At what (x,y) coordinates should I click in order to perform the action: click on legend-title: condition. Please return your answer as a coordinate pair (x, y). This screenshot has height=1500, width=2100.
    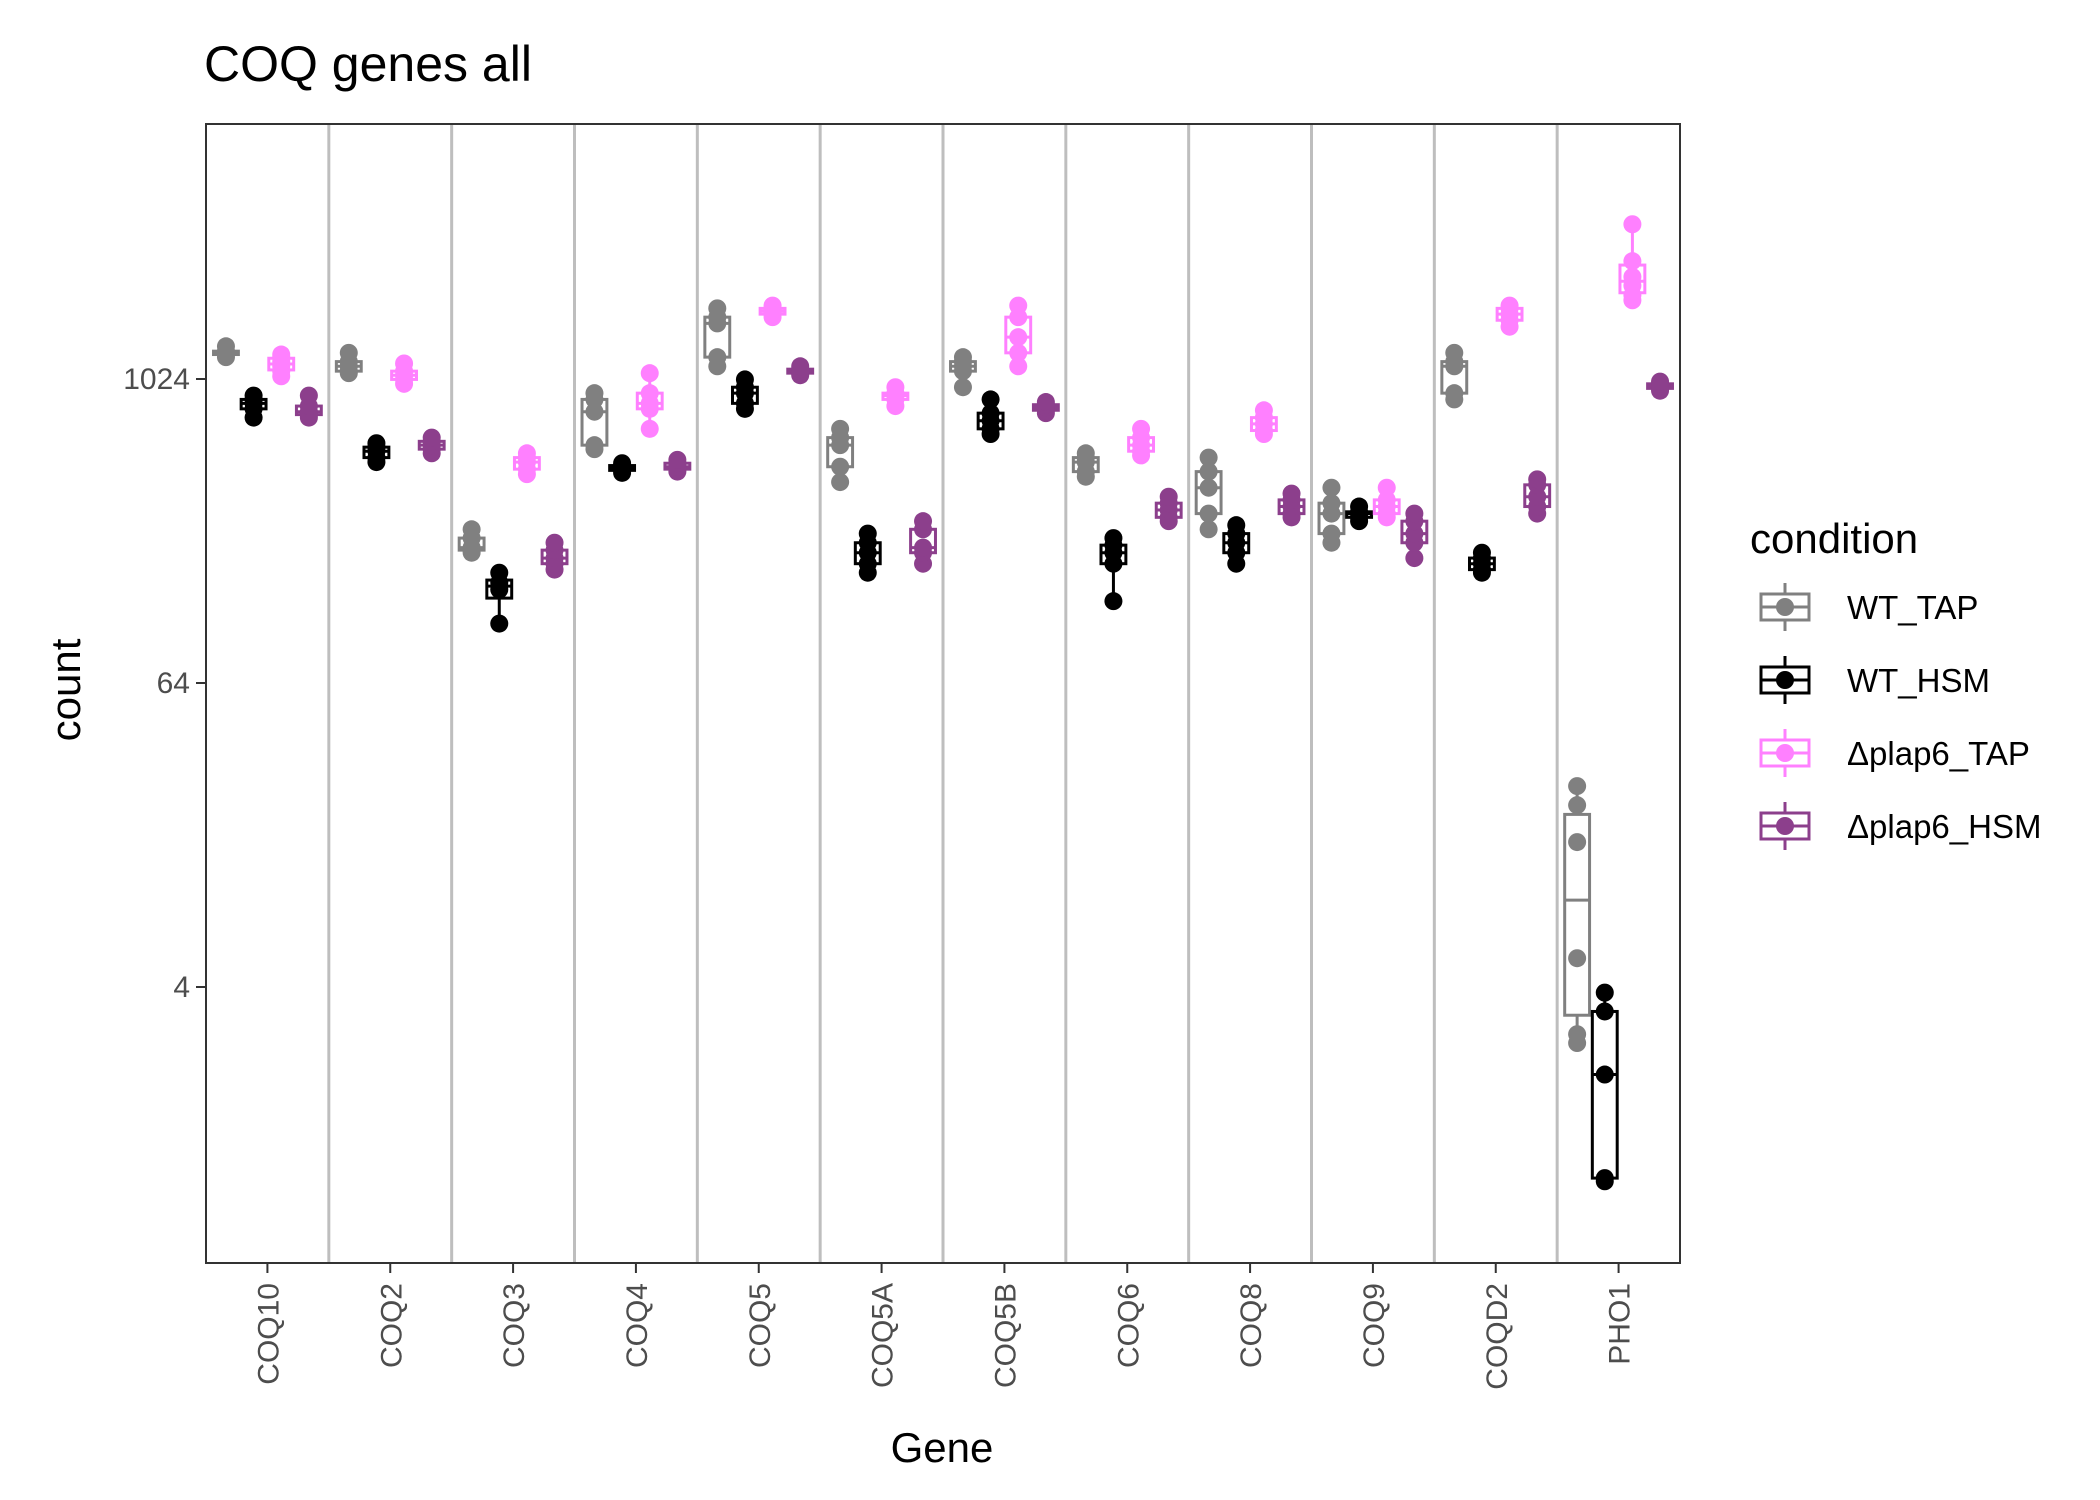
    Looking at the image, I should click on (1834, 538).